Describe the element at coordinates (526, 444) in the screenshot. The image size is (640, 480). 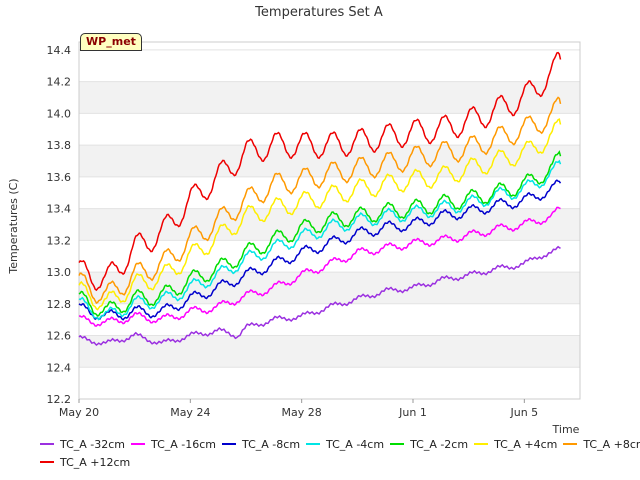
I see `legend-label: TC_A +4cm` at that location.